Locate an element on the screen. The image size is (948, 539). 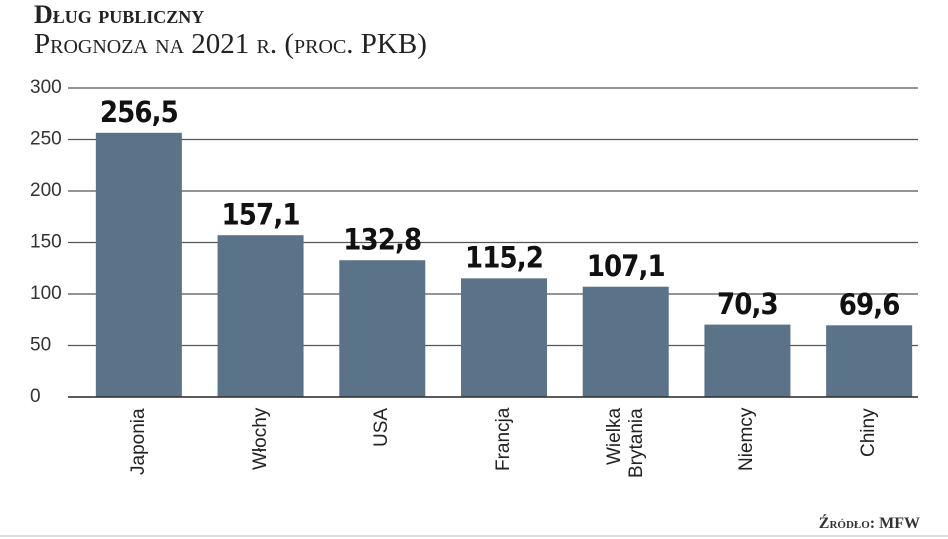
y-tick-label: 200 is located at coordinates (46, 190).